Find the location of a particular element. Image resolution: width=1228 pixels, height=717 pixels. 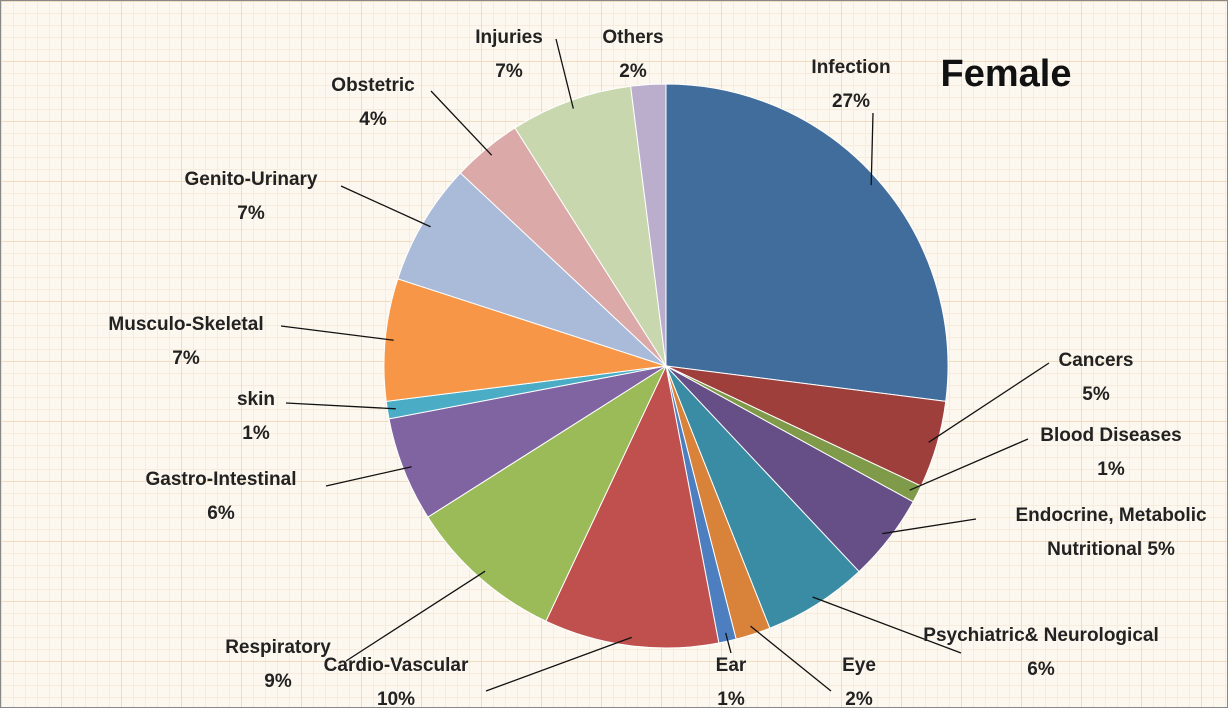

category-label: skin is located at coordinates (256, 399).